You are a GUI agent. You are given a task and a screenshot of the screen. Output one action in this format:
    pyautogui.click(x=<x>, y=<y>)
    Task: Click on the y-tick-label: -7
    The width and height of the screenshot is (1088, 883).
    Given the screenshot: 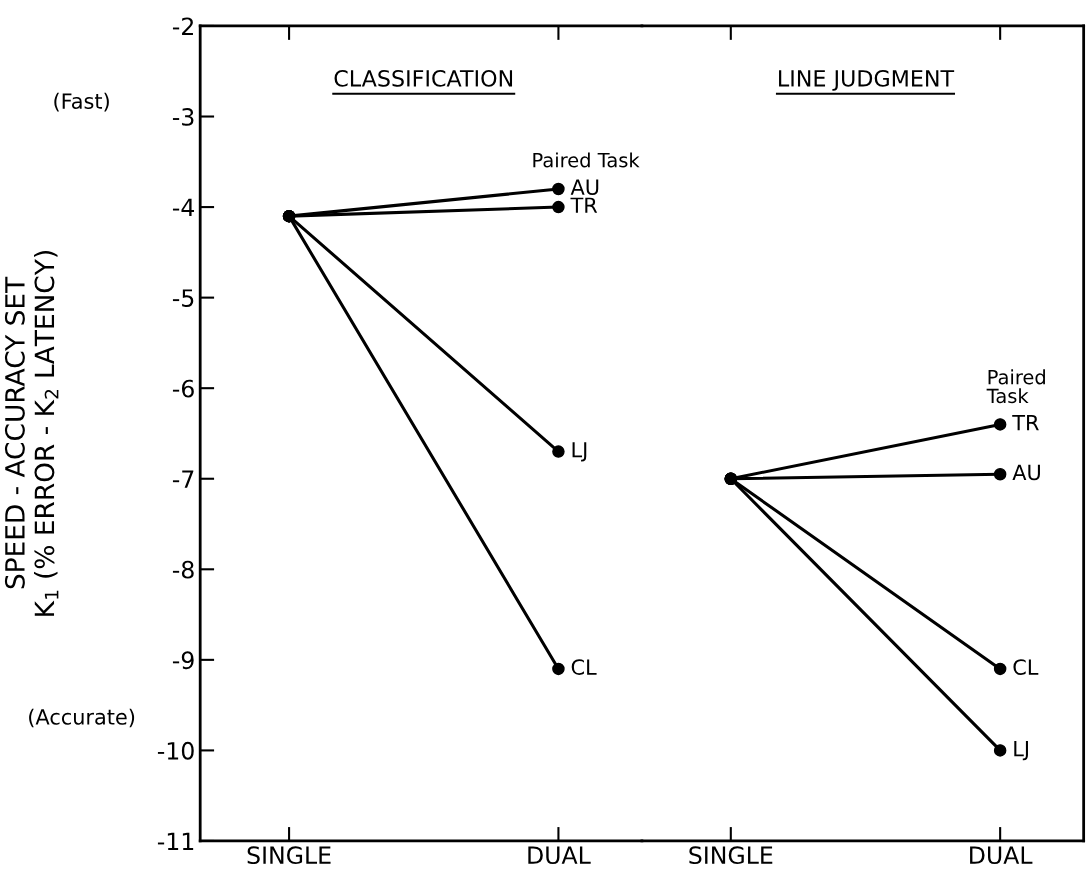 What is the action you would take?
    pyautogui.click(x=183, y=479)
    